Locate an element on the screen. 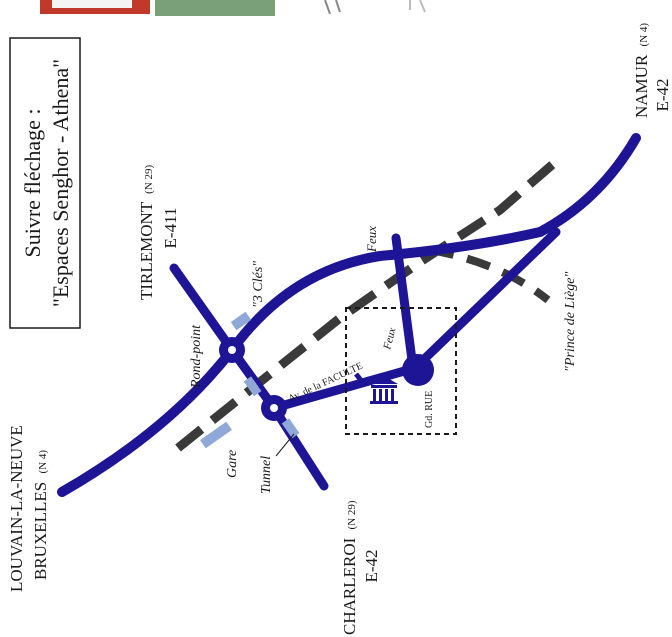 Image resolution: width=672 pixels, height=637 pixels. label-grand-rue: Gd. RUE is located at coordinates (429, 409).